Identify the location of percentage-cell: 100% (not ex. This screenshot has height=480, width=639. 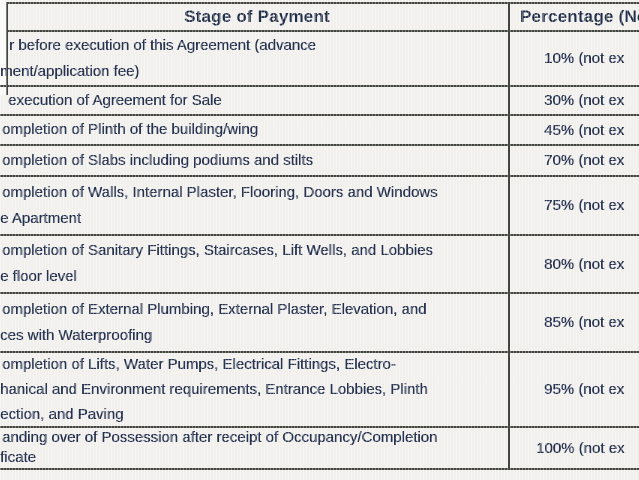
(580, 448).